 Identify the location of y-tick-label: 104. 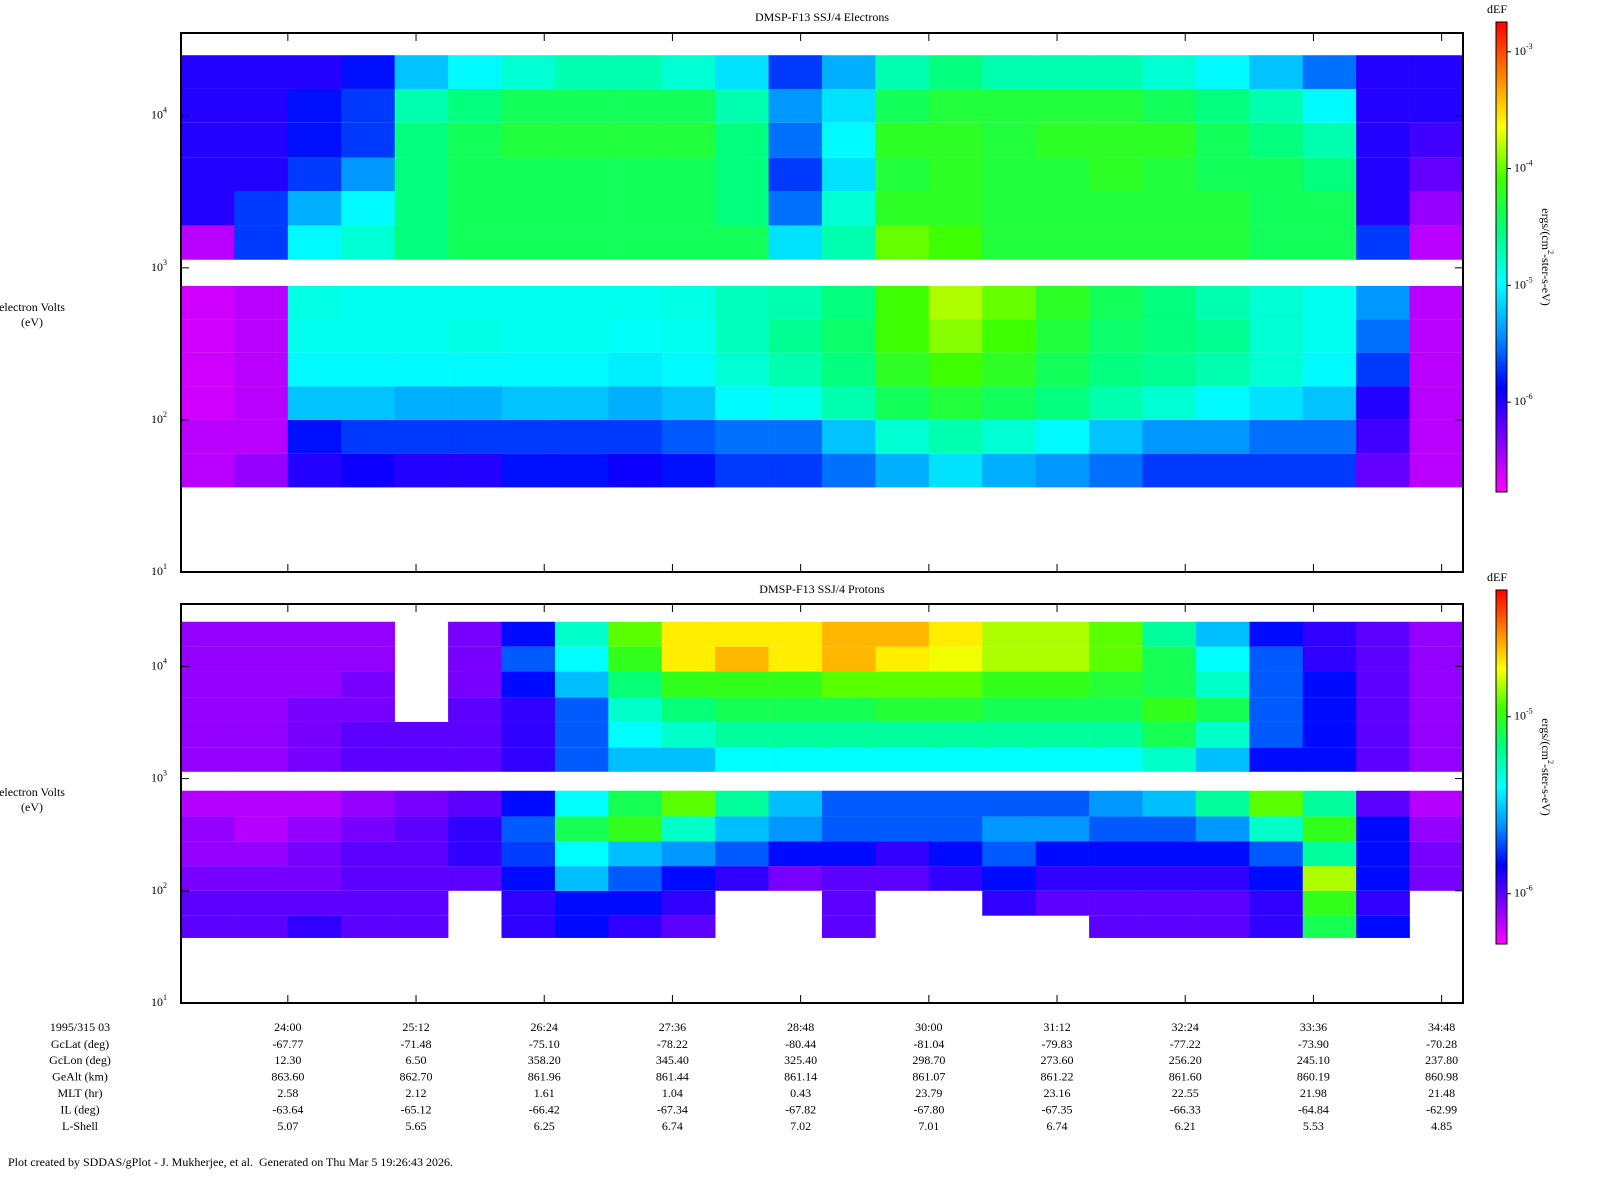
(159, 114).